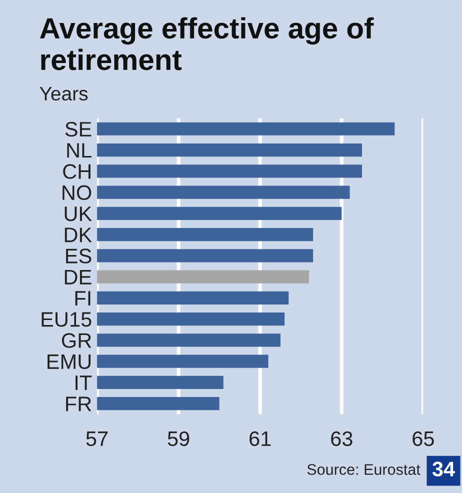  What do you see at coordinates (84, 383) in the screenshot?
I see `y-tick-label: IT` at bounding box center [84, 383].